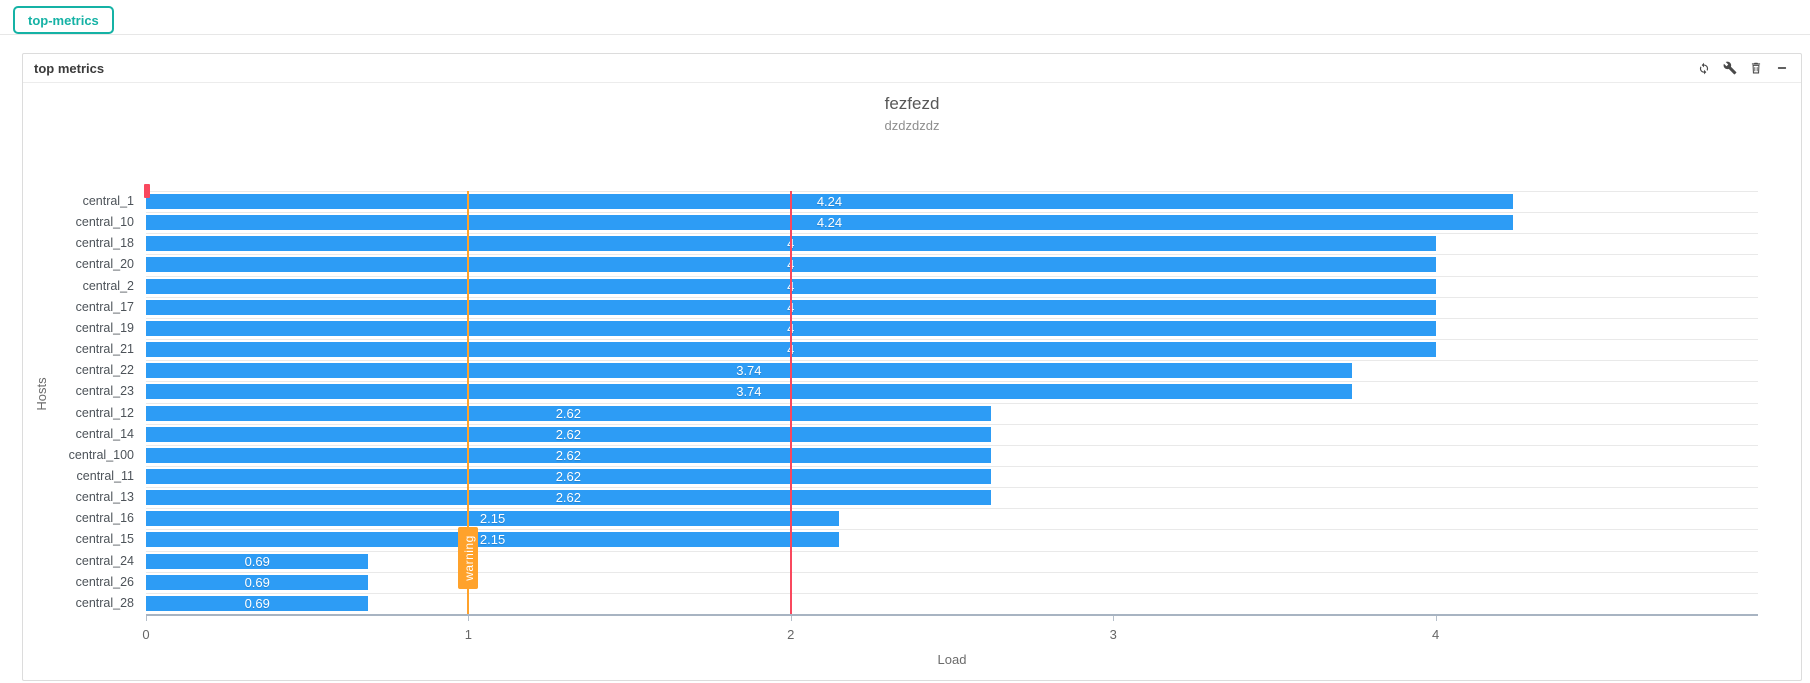 The image size is (1810, 683). What do you see at coordinates (104, 306) in the screenshot?
I see `category-label: central_17` at bounding box center [104, 306].